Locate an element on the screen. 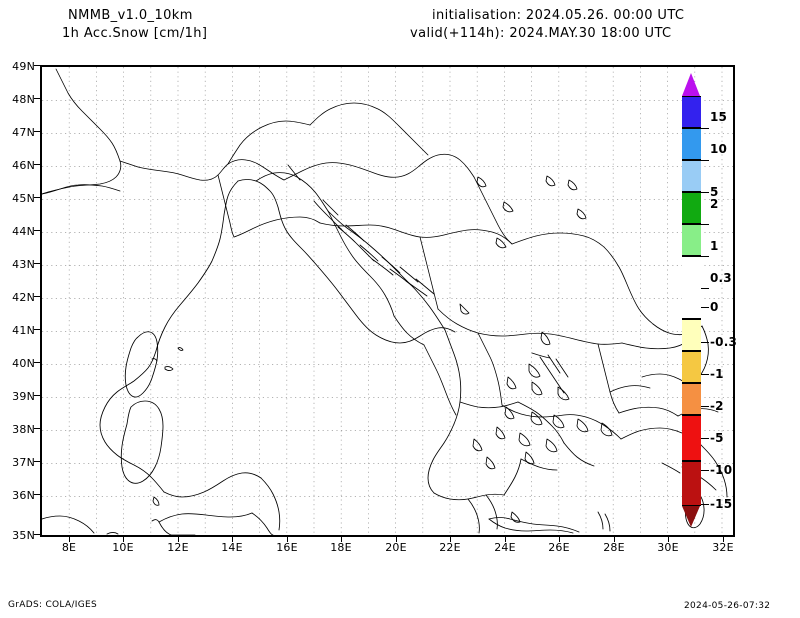 The width and height of the screenshot is (800, 618). colorbar-label-neg1: -1 is located at coordinates (717, 374).